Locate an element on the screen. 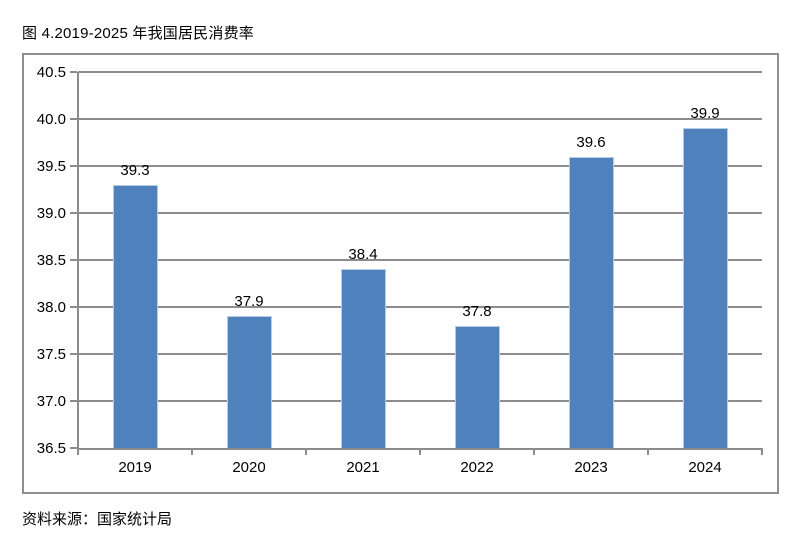 This screenshot has width=800, height=539. y-tick-label: 37.5 is located at coordinates (51, 354).